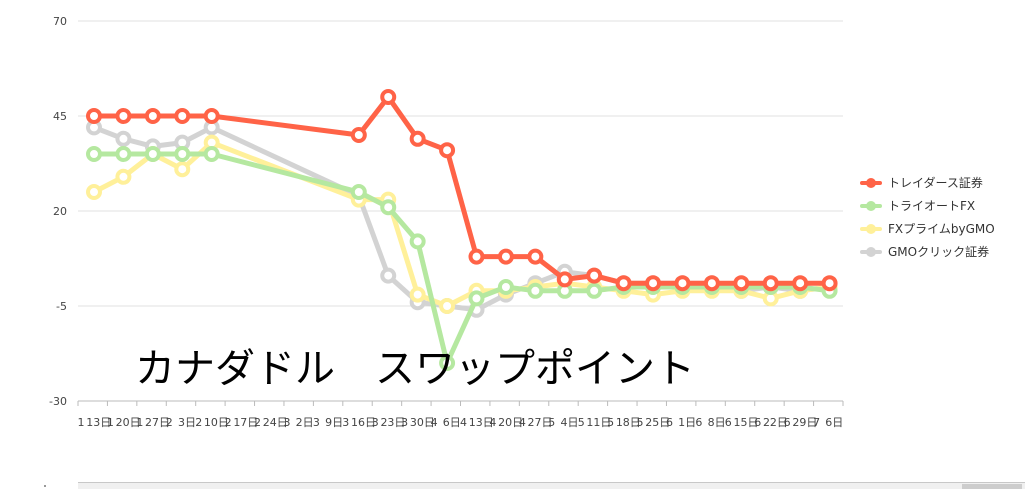 The image size is (1025, 489). What do you see at coordinates (775, 422) in the screenshot?
I see `x-tick-label: 22日` at bounding box center [775, 422].